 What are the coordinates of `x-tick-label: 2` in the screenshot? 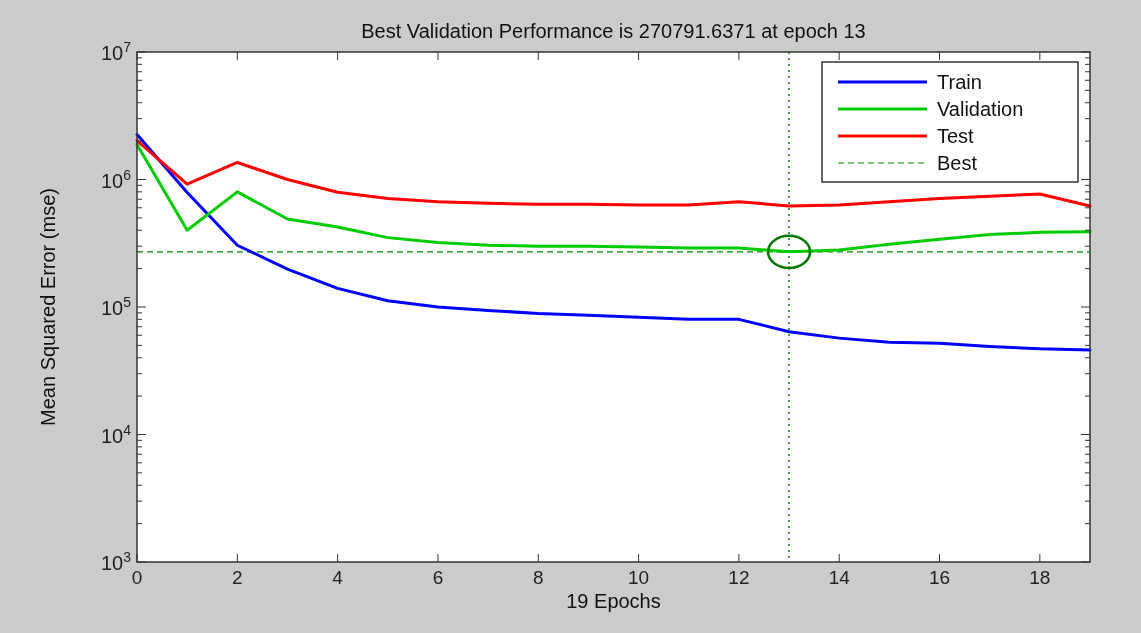 It's located at (237, 577).